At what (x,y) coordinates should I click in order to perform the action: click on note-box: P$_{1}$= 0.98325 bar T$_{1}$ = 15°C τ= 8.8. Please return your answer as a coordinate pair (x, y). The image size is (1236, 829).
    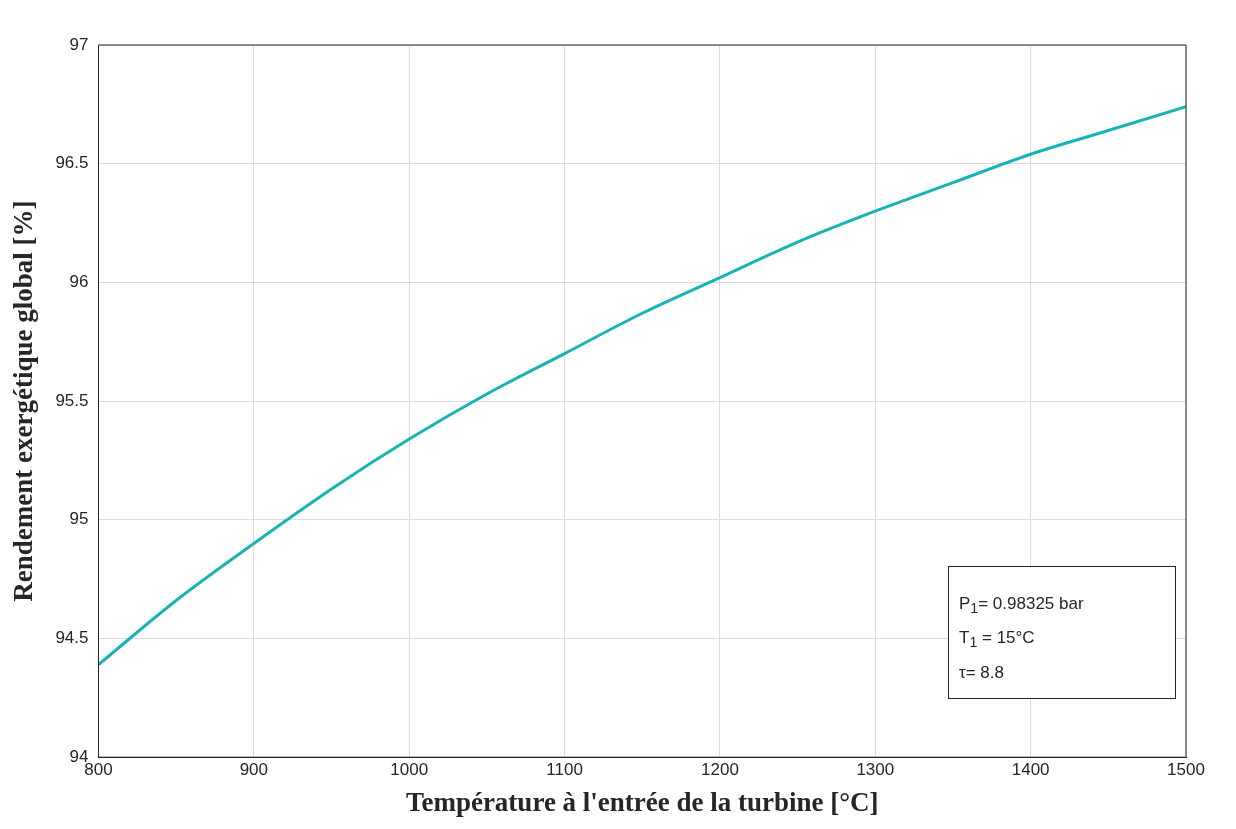
    Looking at the image, I should click on (1062, 632).